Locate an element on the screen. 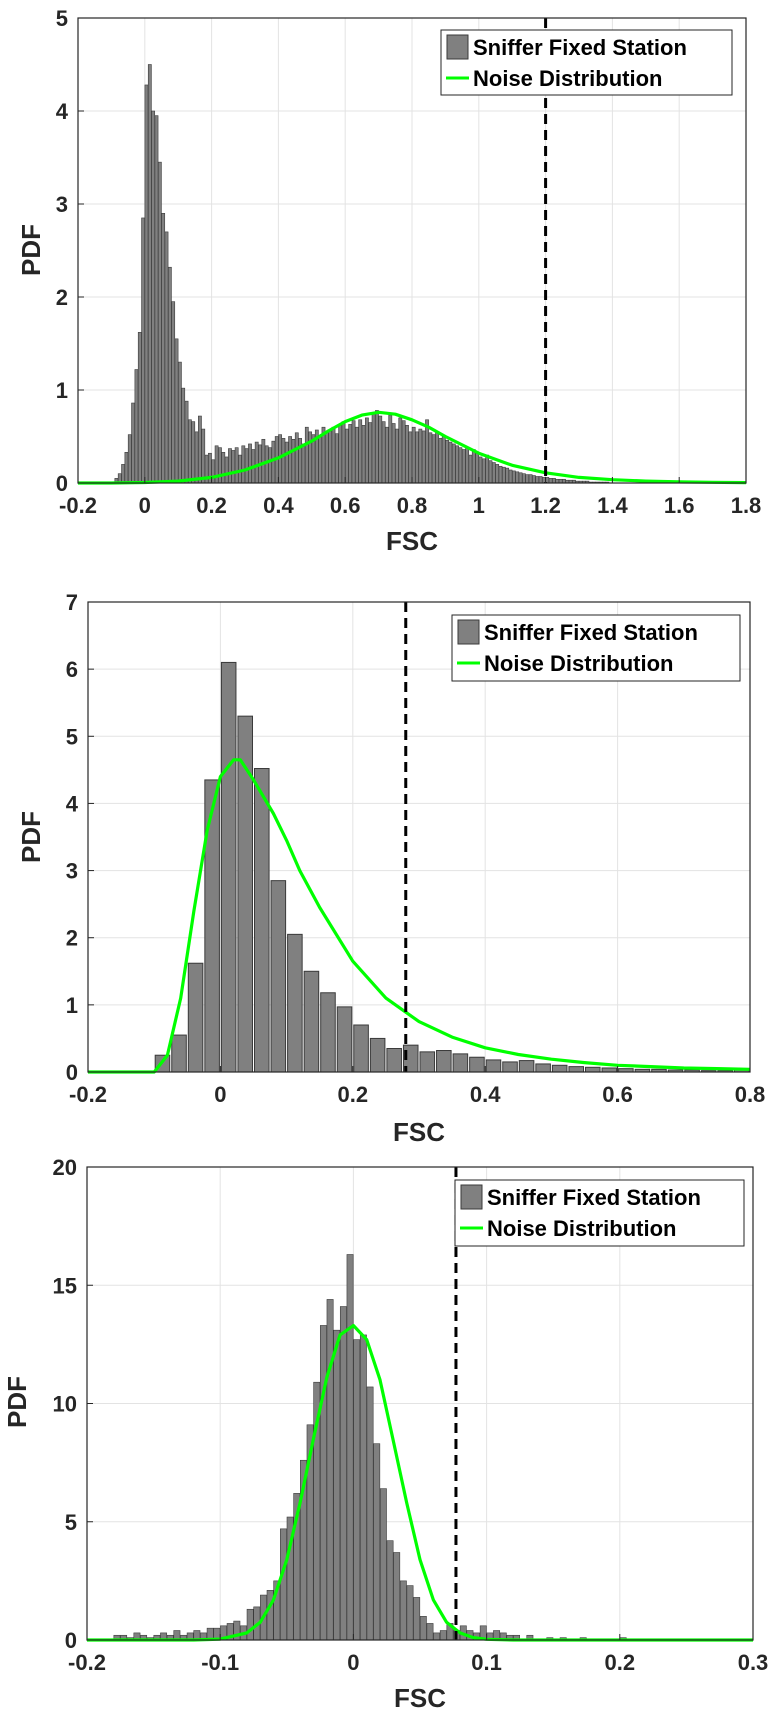 The height and width of the screenshot is (1721, 776). y-tick-label: 3 is located at coordinates (72, 871).